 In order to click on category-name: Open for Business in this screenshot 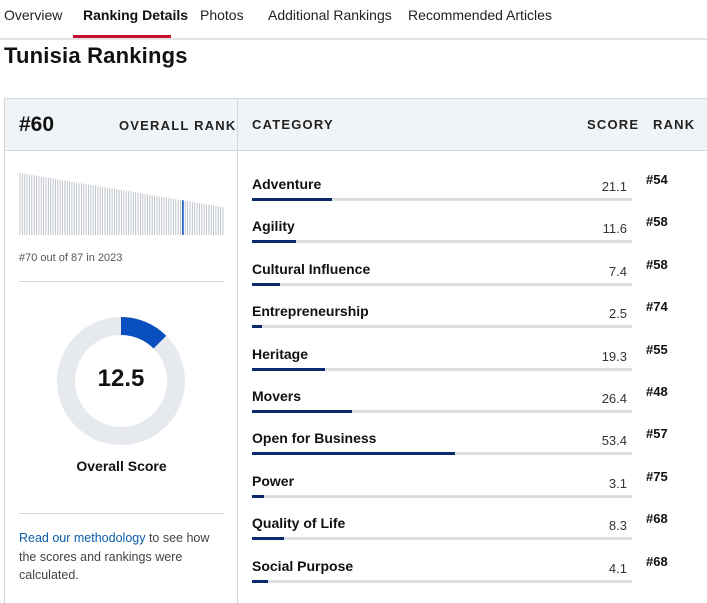, I will do `click(314, 438)`.